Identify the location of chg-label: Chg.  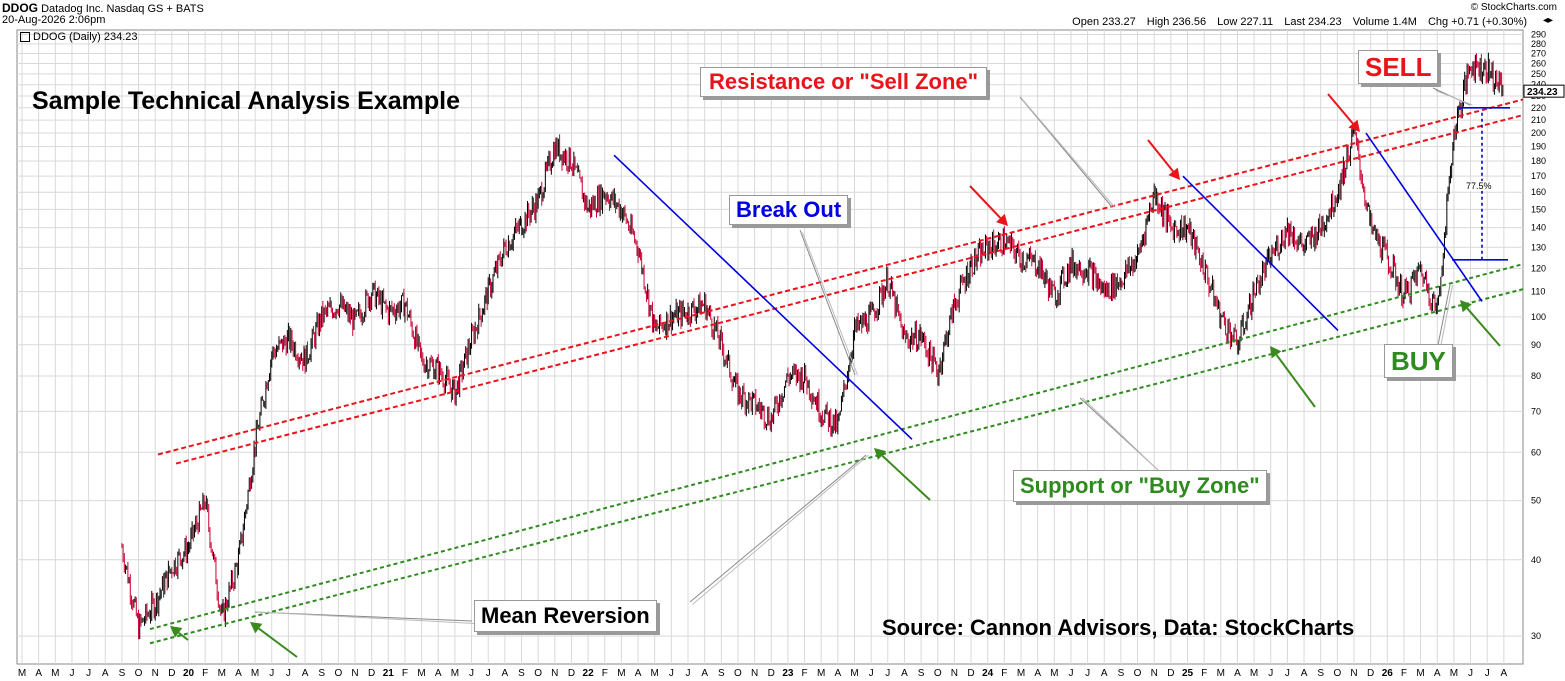
(1438, 22).